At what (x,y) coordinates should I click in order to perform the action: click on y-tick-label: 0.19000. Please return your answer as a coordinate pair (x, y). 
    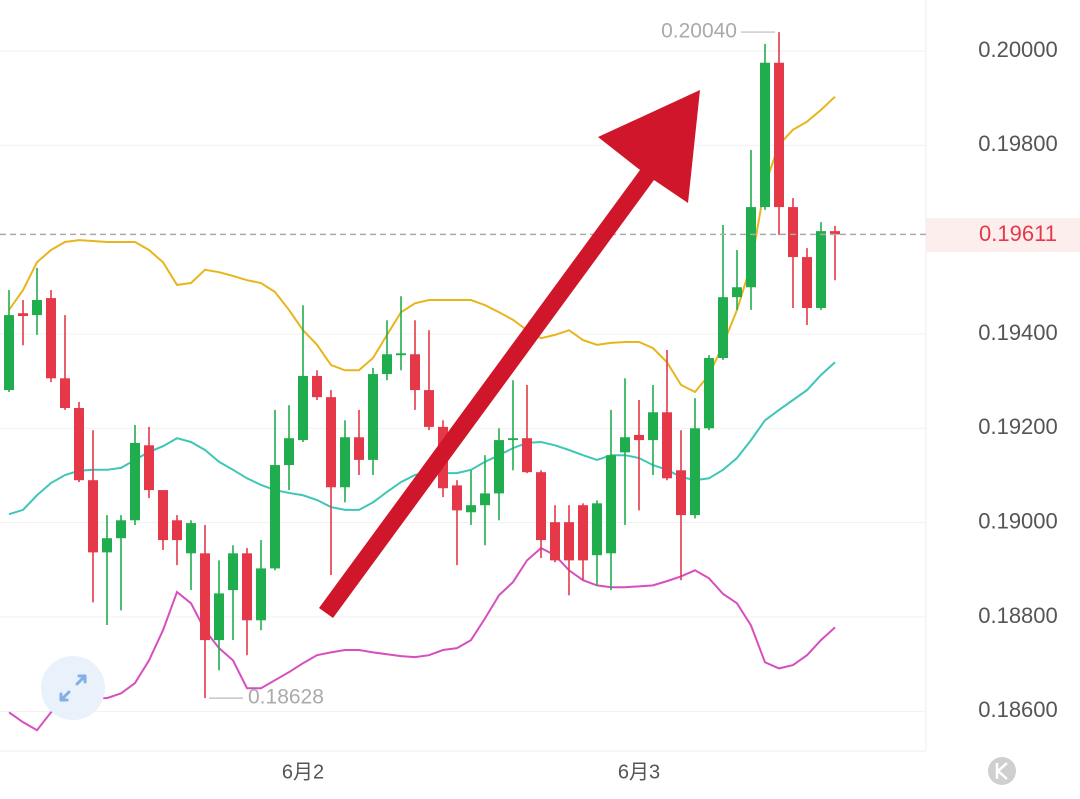
    Looking at the image, I should click on (1018, 520).